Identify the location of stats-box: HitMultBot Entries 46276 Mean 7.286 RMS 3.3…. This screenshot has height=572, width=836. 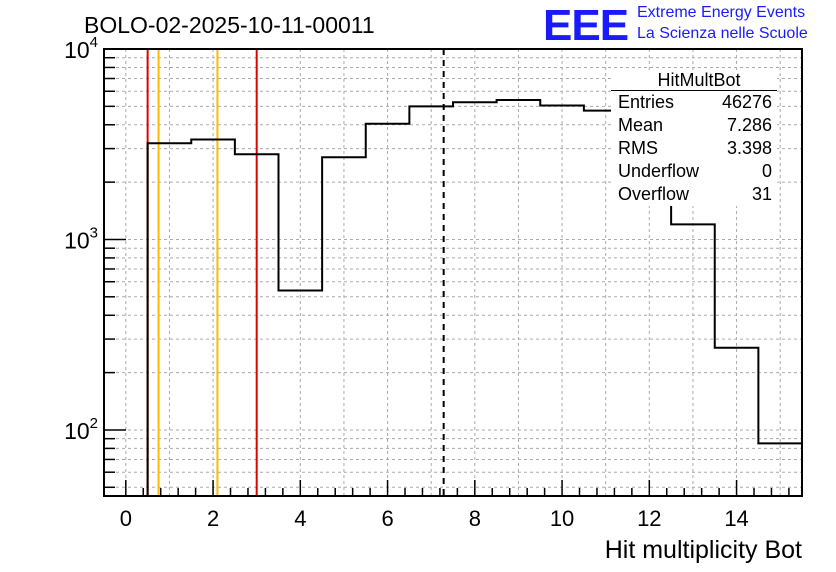
(694, 138).